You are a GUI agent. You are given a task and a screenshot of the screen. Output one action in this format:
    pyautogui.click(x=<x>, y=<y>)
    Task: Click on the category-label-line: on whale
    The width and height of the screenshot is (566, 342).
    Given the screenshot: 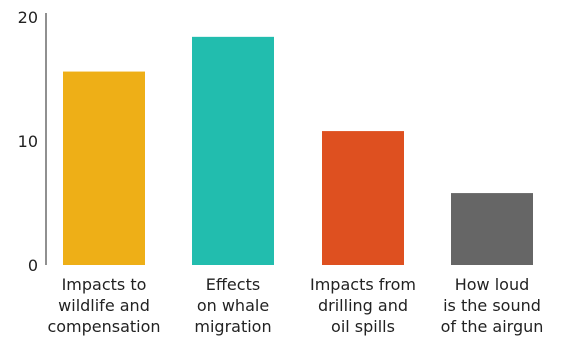 What is the action you would take?
    pyautogui.click(x=233, y=305)
    